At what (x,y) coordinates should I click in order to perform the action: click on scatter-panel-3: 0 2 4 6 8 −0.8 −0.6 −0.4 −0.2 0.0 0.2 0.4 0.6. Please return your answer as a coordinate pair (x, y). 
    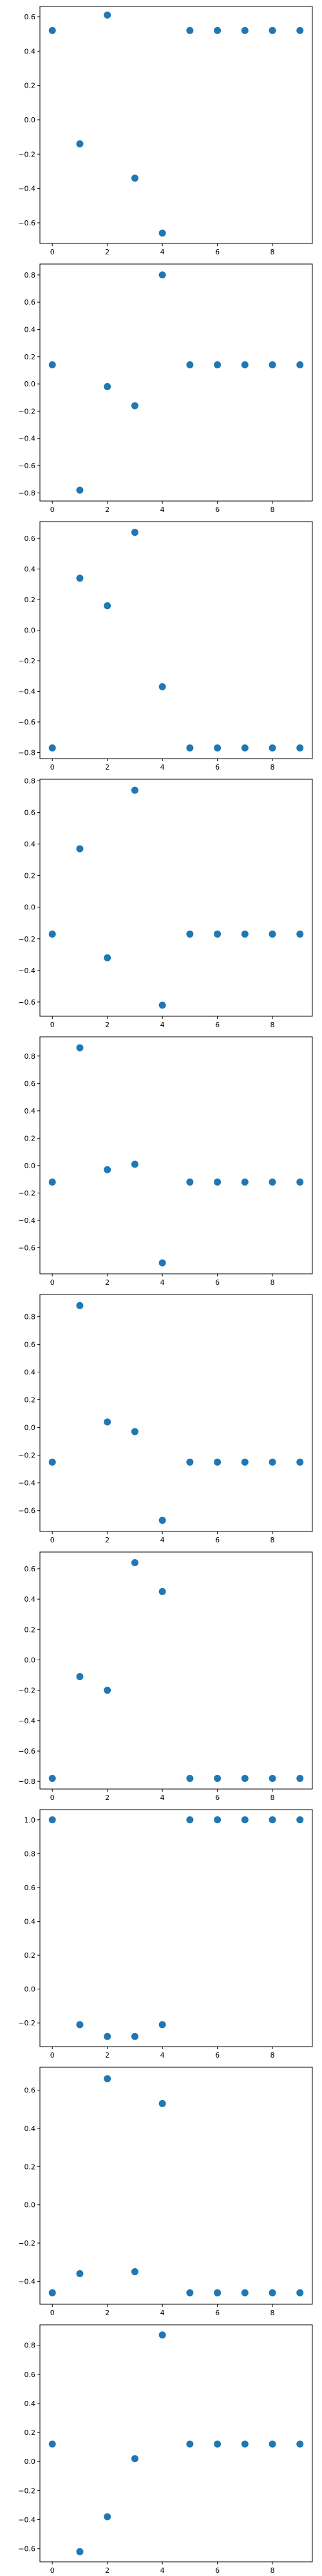
    Looking at the image, I should click on (166, 646).